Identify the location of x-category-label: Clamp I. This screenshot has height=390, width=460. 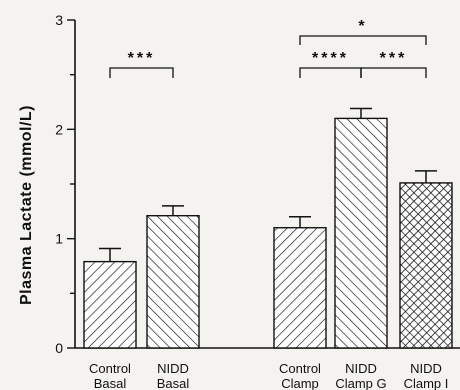
(426, 383).